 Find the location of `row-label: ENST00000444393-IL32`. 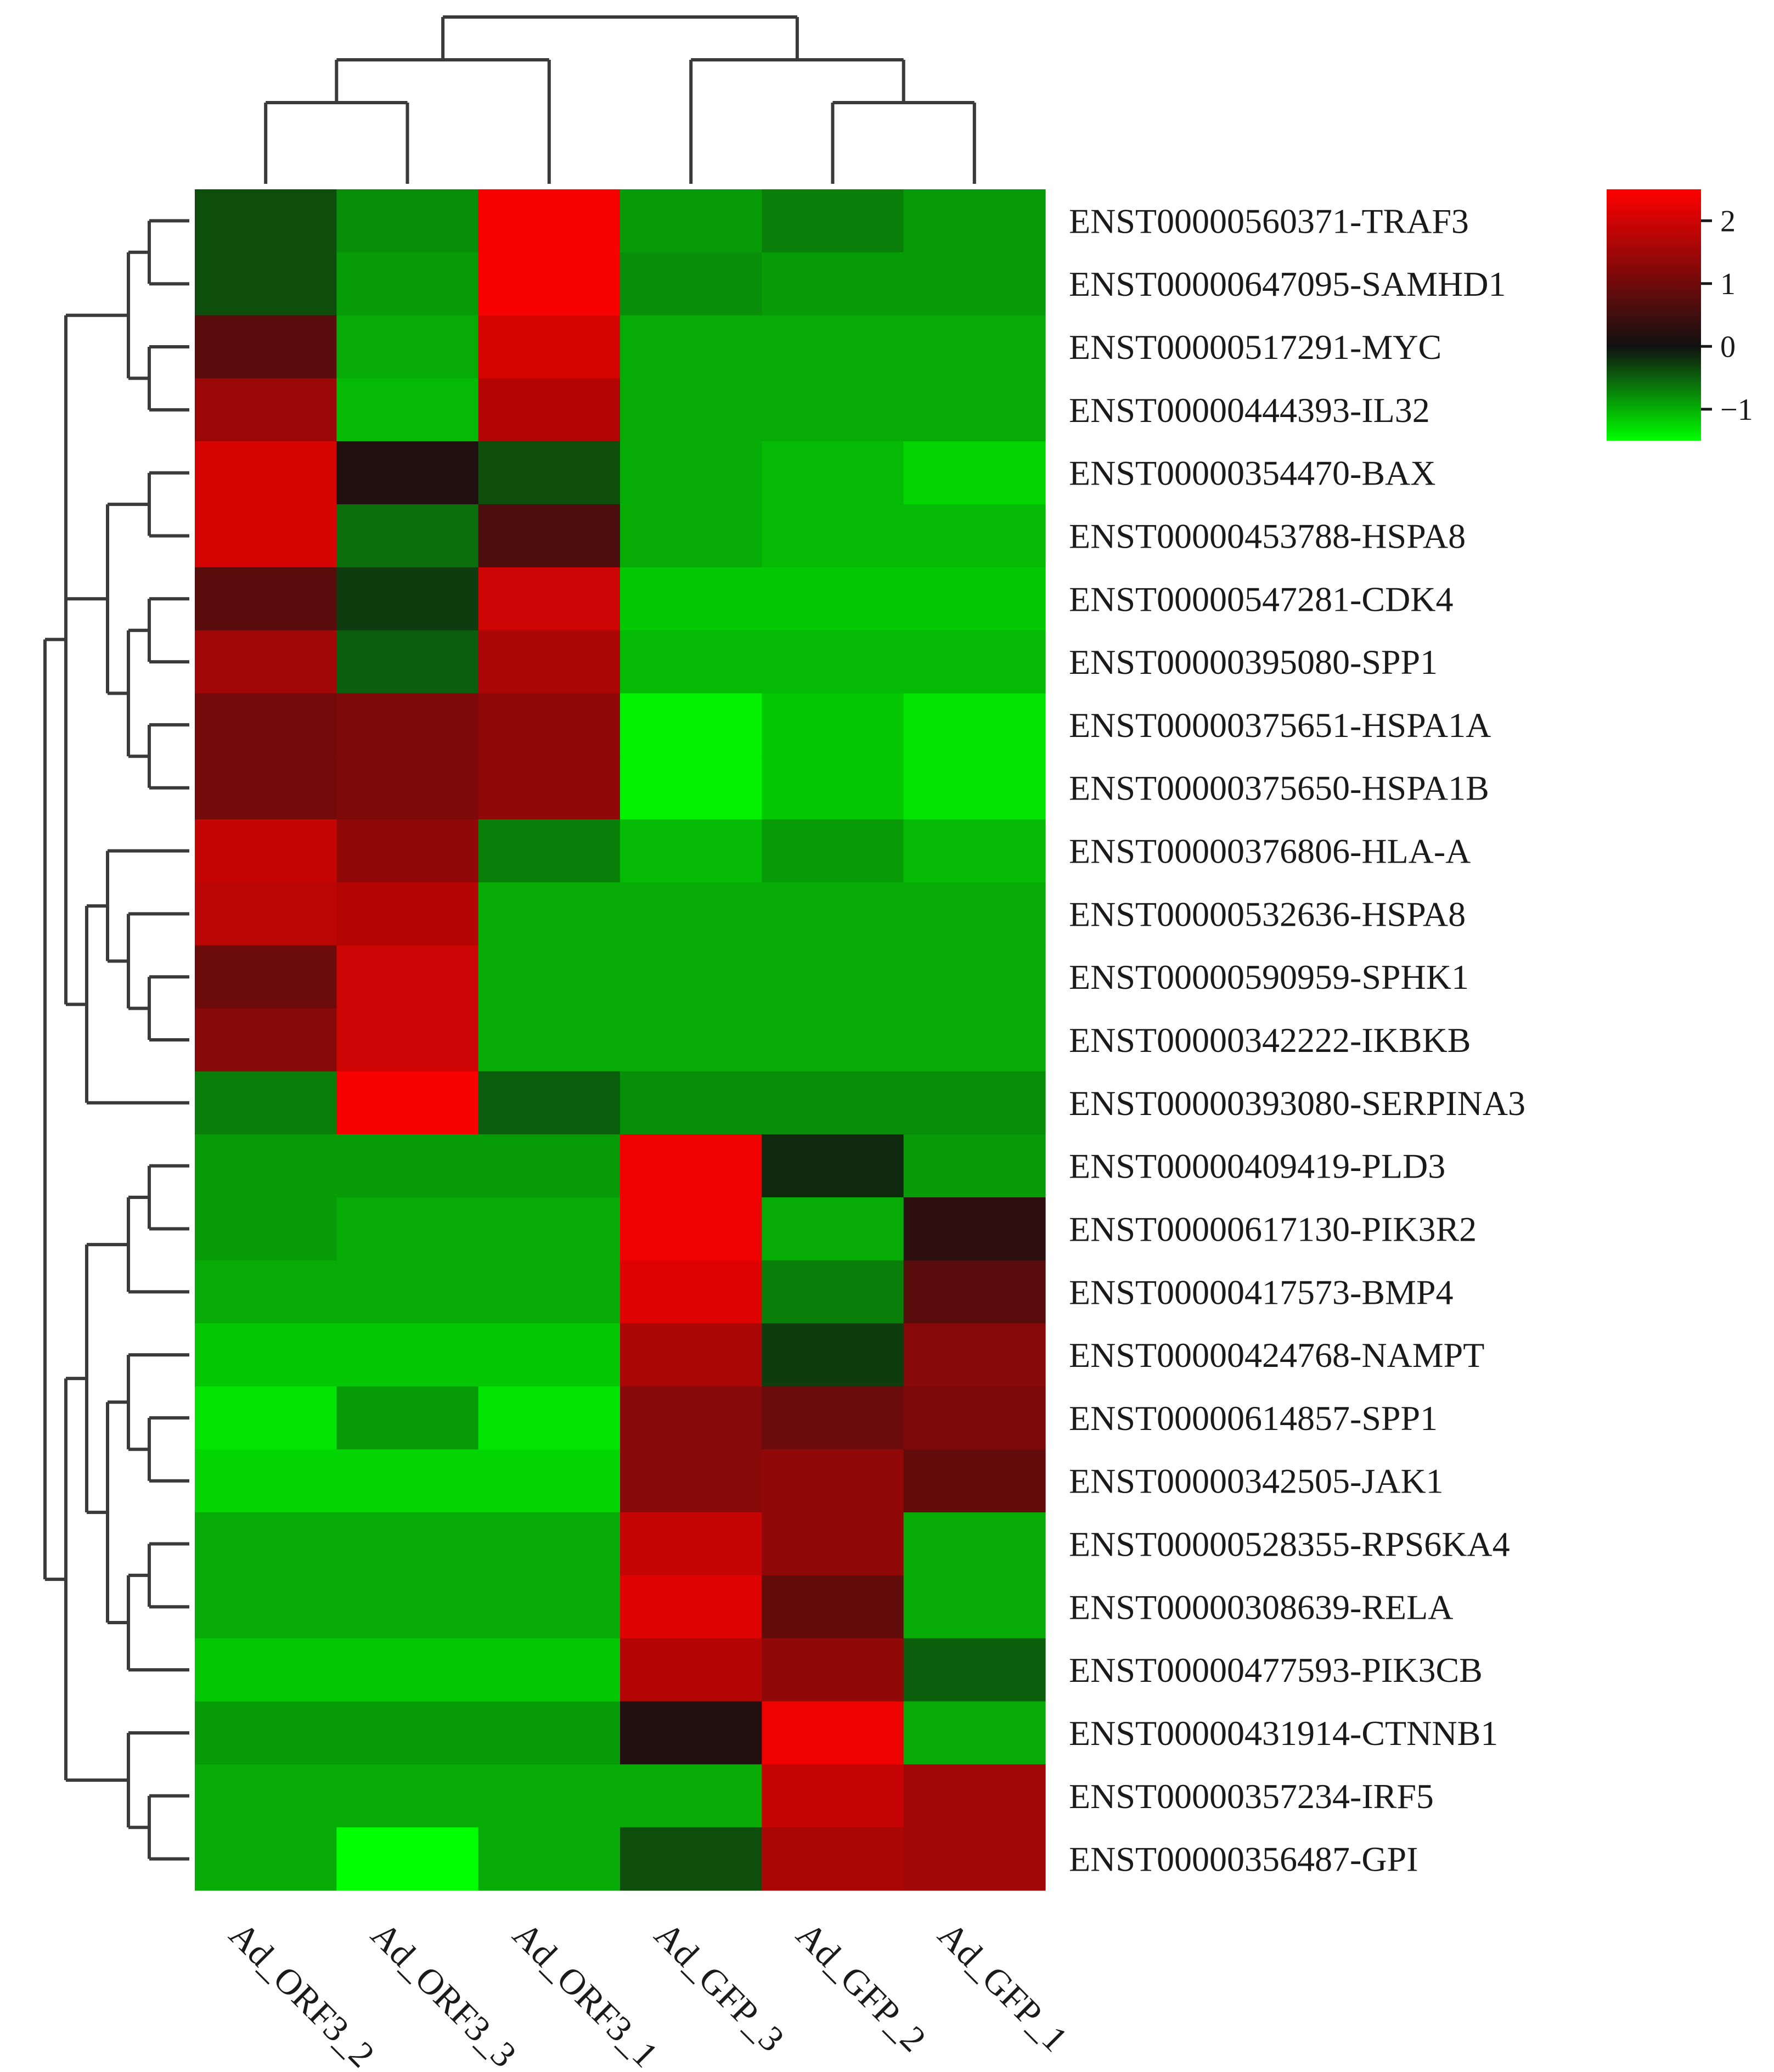

row-label: ENST00000444393-IL32 is located at coordinates (1249, 410).